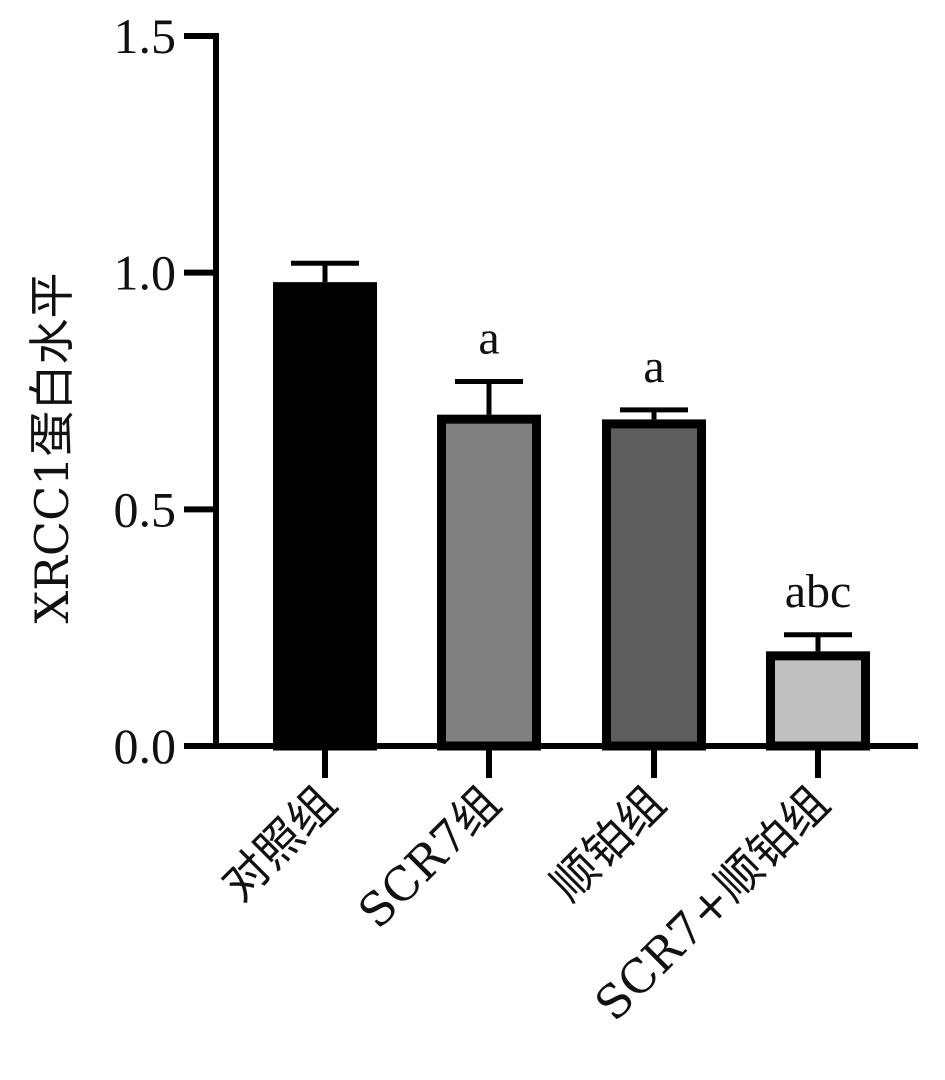 This screenshot has height=1080, width=945. Describe the element at coordinates (145, 509) in the screenshot. I see `y-tick-label: 0.5` at that location.